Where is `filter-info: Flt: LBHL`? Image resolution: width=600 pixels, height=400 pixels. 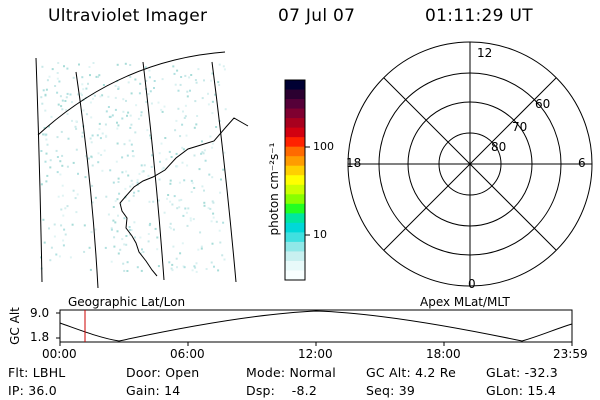 filter-info: Flt: LBHL is located at coordinates (37, 372).